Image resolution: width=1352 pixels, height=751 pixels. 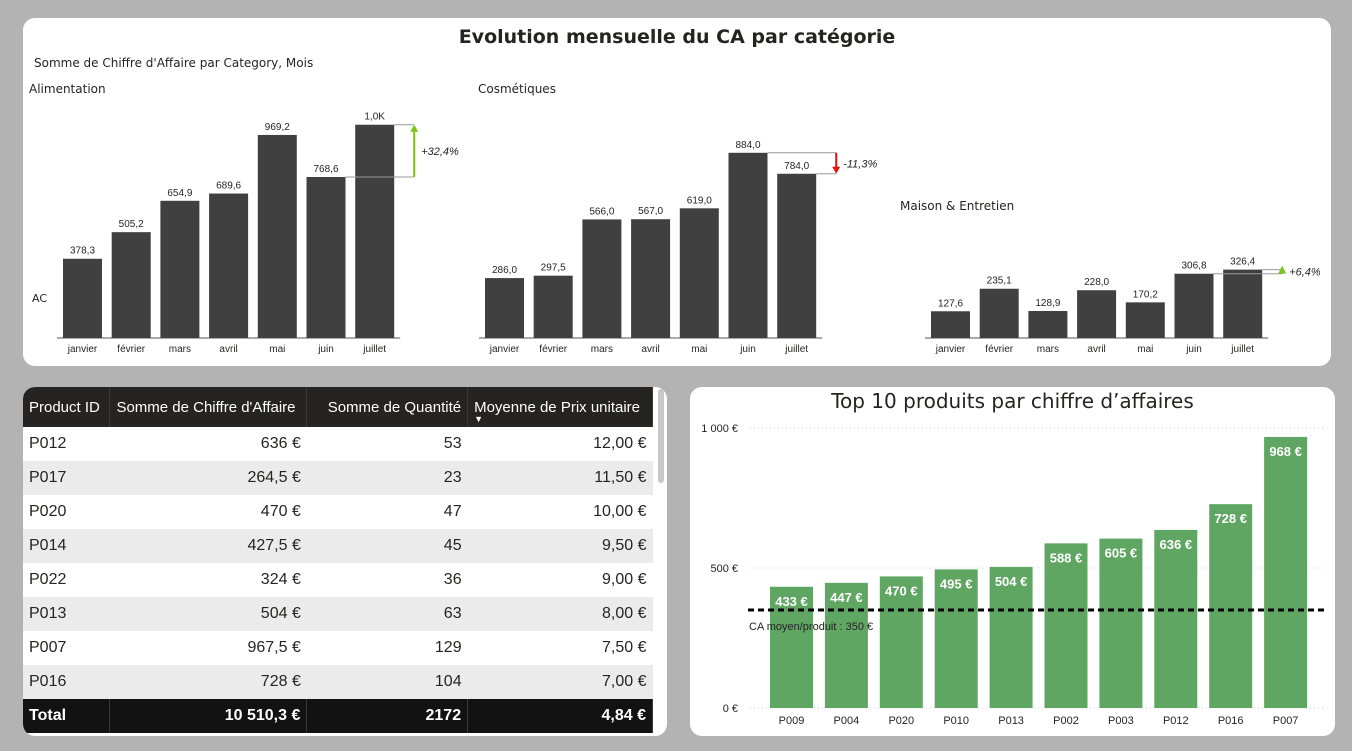 What do you see at coordinates (1176, 618) in the screenshot?
I see `bar-P012` at bounding box center [1176, 618].